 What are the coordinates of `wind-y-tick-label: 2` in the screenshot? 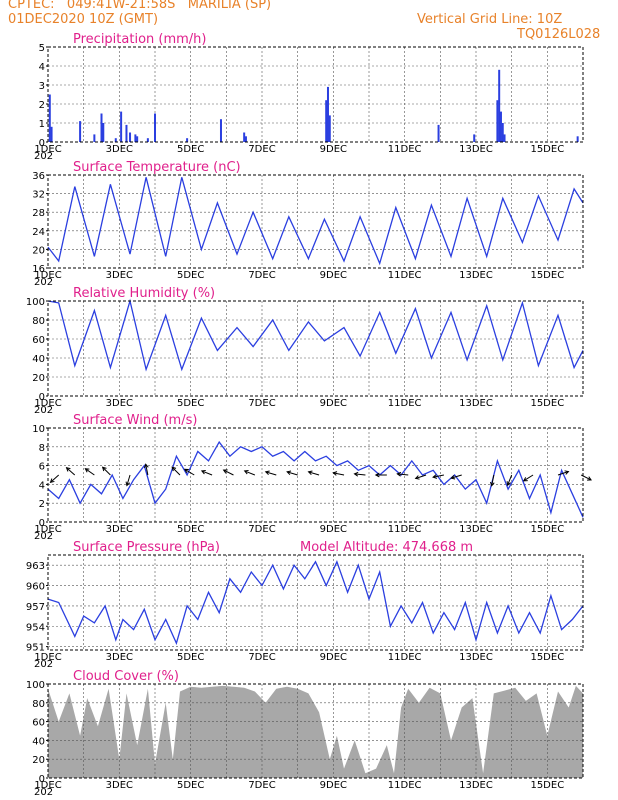 It's located at (42, 504).